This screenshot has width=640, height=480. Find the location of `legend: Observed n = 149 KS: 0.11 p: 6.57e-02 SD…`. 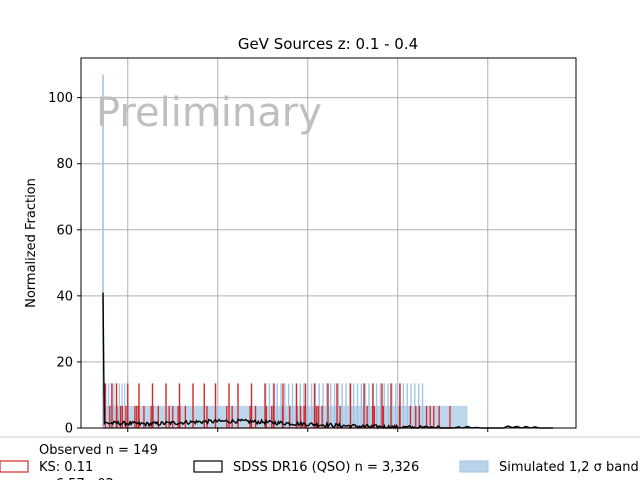

legend: Observed n = 149 KS: 0.11 p: 6.57e-02 SD… is located at coordinates (320, 458).